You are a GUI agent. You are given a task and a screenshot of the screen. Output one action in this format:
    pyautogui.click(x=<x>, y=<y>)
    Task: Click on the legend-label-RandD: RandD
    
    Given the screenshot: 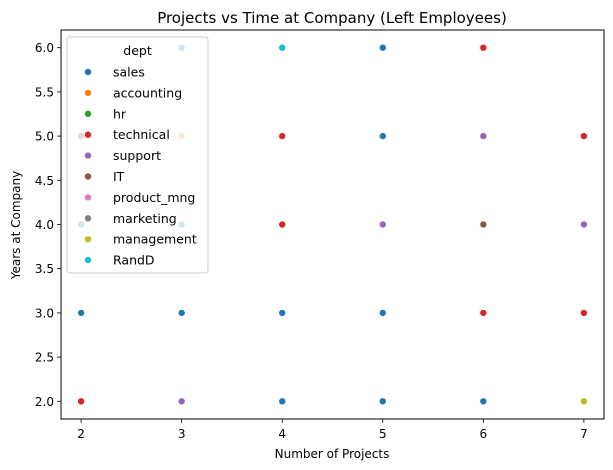 What is the action you would take?
    pyautogui.click(x=134, y=260)
    